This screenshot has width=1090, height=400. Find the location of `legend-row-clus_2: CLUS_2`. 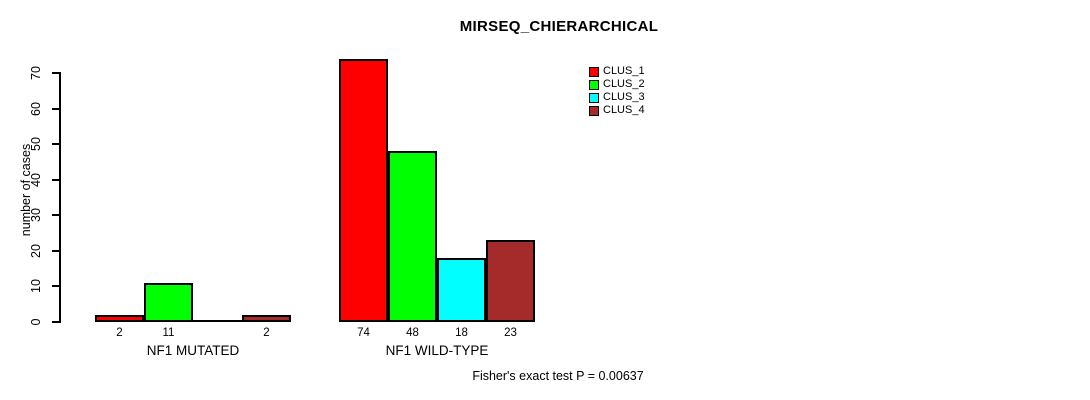

legend-row-clus_2: CLUS_2 is located at coordinates (617, 84).